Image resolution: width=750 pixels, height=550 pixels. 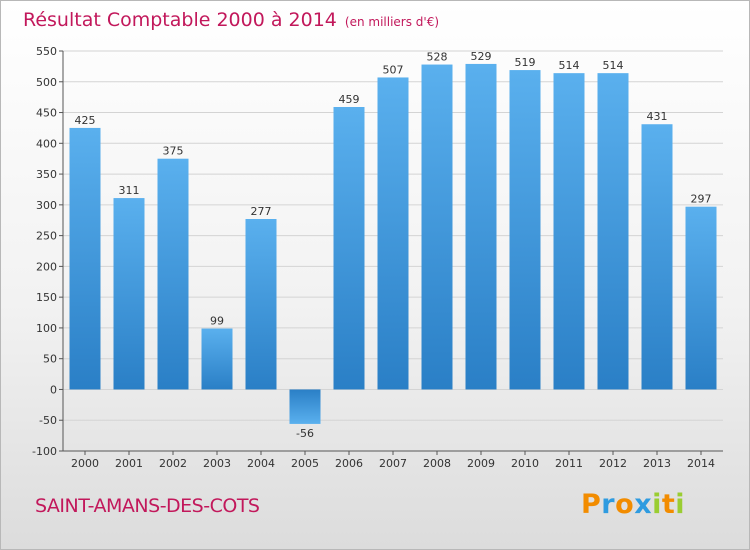 I want to click on x-tick-label: 2006, so click(x=349, y=463).